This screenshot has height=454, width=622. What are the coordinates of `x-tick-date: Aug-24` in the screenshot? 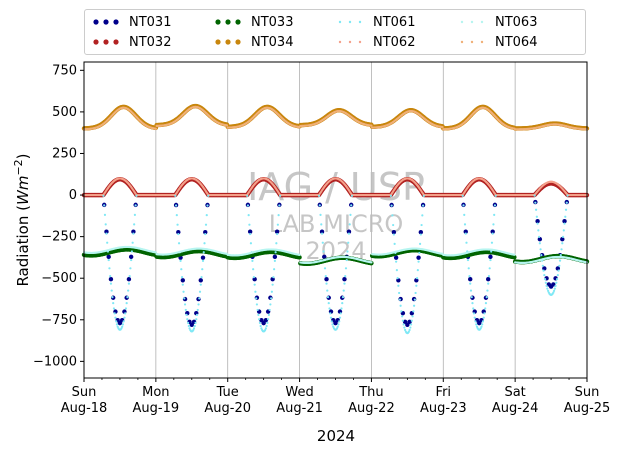 It's located at (515, 408).